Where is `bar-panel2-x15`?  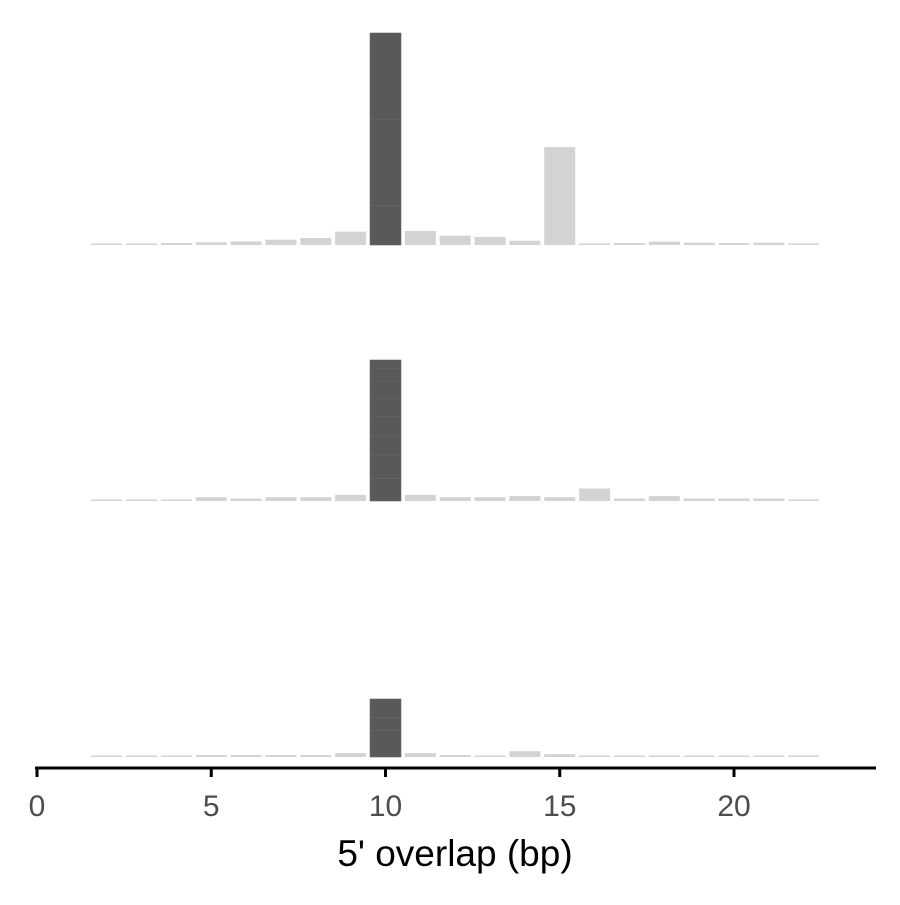 bar-panel2-x15 is located at coordinates (560, 499).